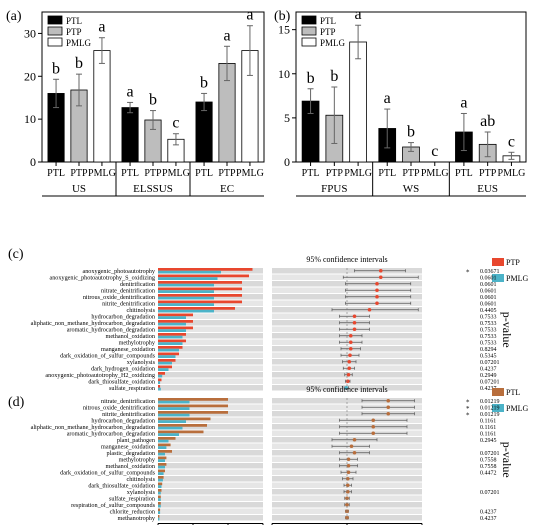 The image size is (550, 525). I want to click on group-label: FPUS, so click(334, 189).